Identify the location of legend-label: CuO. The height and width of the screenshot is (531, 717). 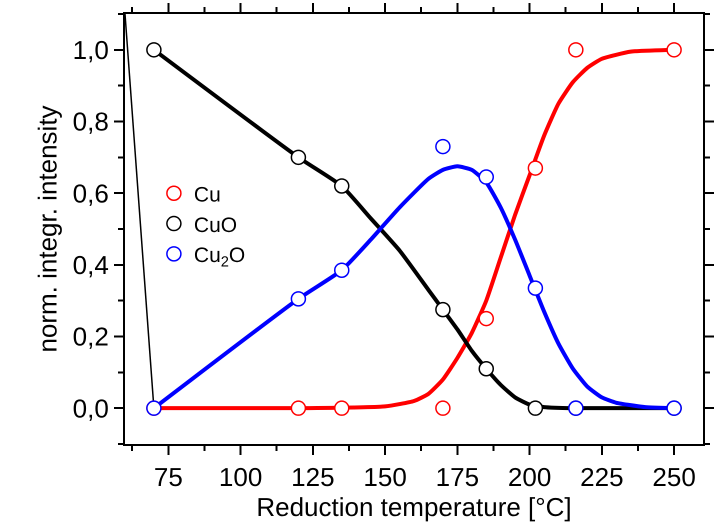
(216, 225).